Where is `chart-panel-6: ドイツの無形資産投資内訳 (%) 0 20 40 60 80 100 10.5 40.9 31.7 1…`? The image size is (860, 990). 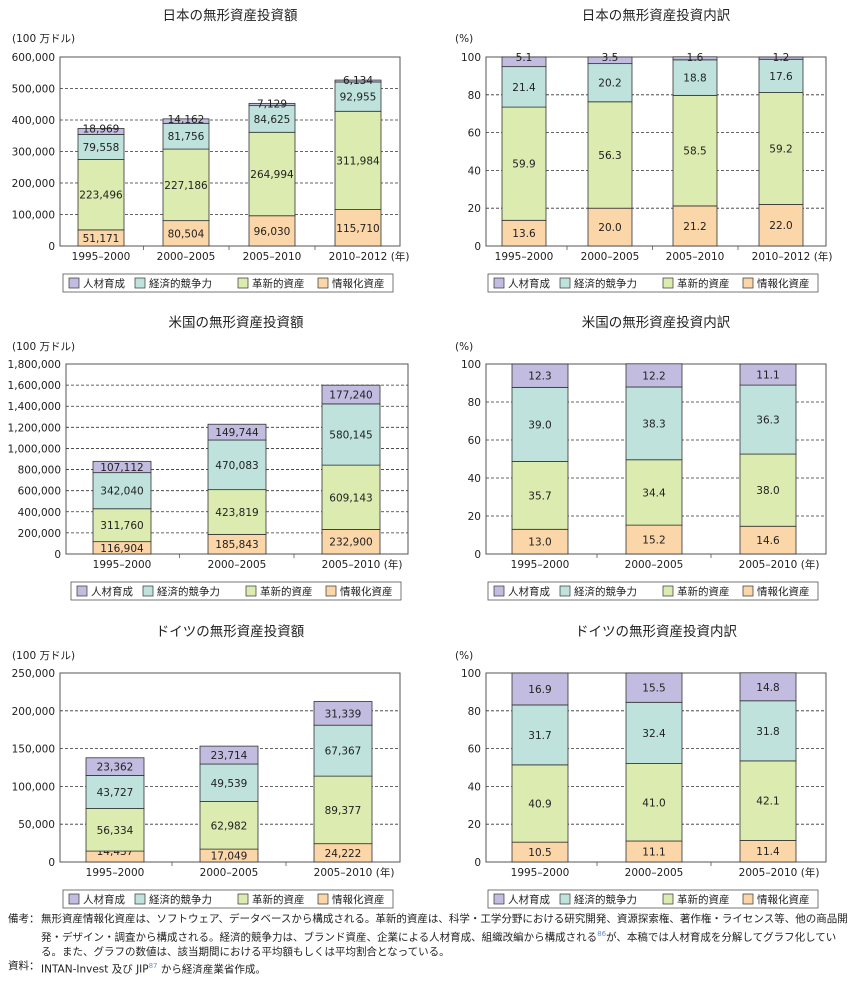
chart-panel-6: ドイツの無形資産投資内訳 (%) 0 20 40 60 80 100 10.5 40.9 31.7 1… is located at coordinates (641, 766).